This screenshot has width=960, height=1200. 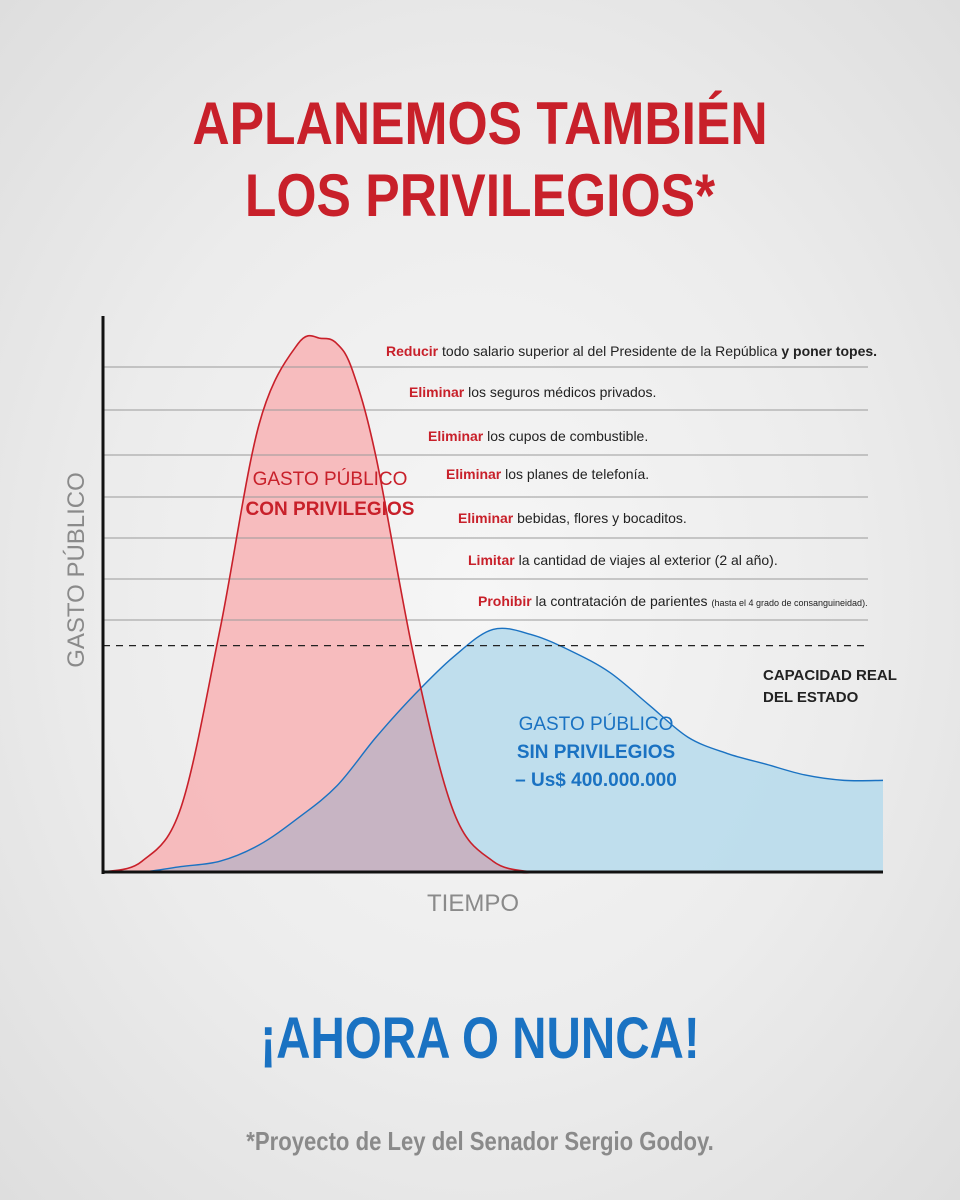 What do you see at coordinates (622, 601) in the screenshot?
I see `annotation-text: la contratación de parientes` at bounding box center [622, 601].